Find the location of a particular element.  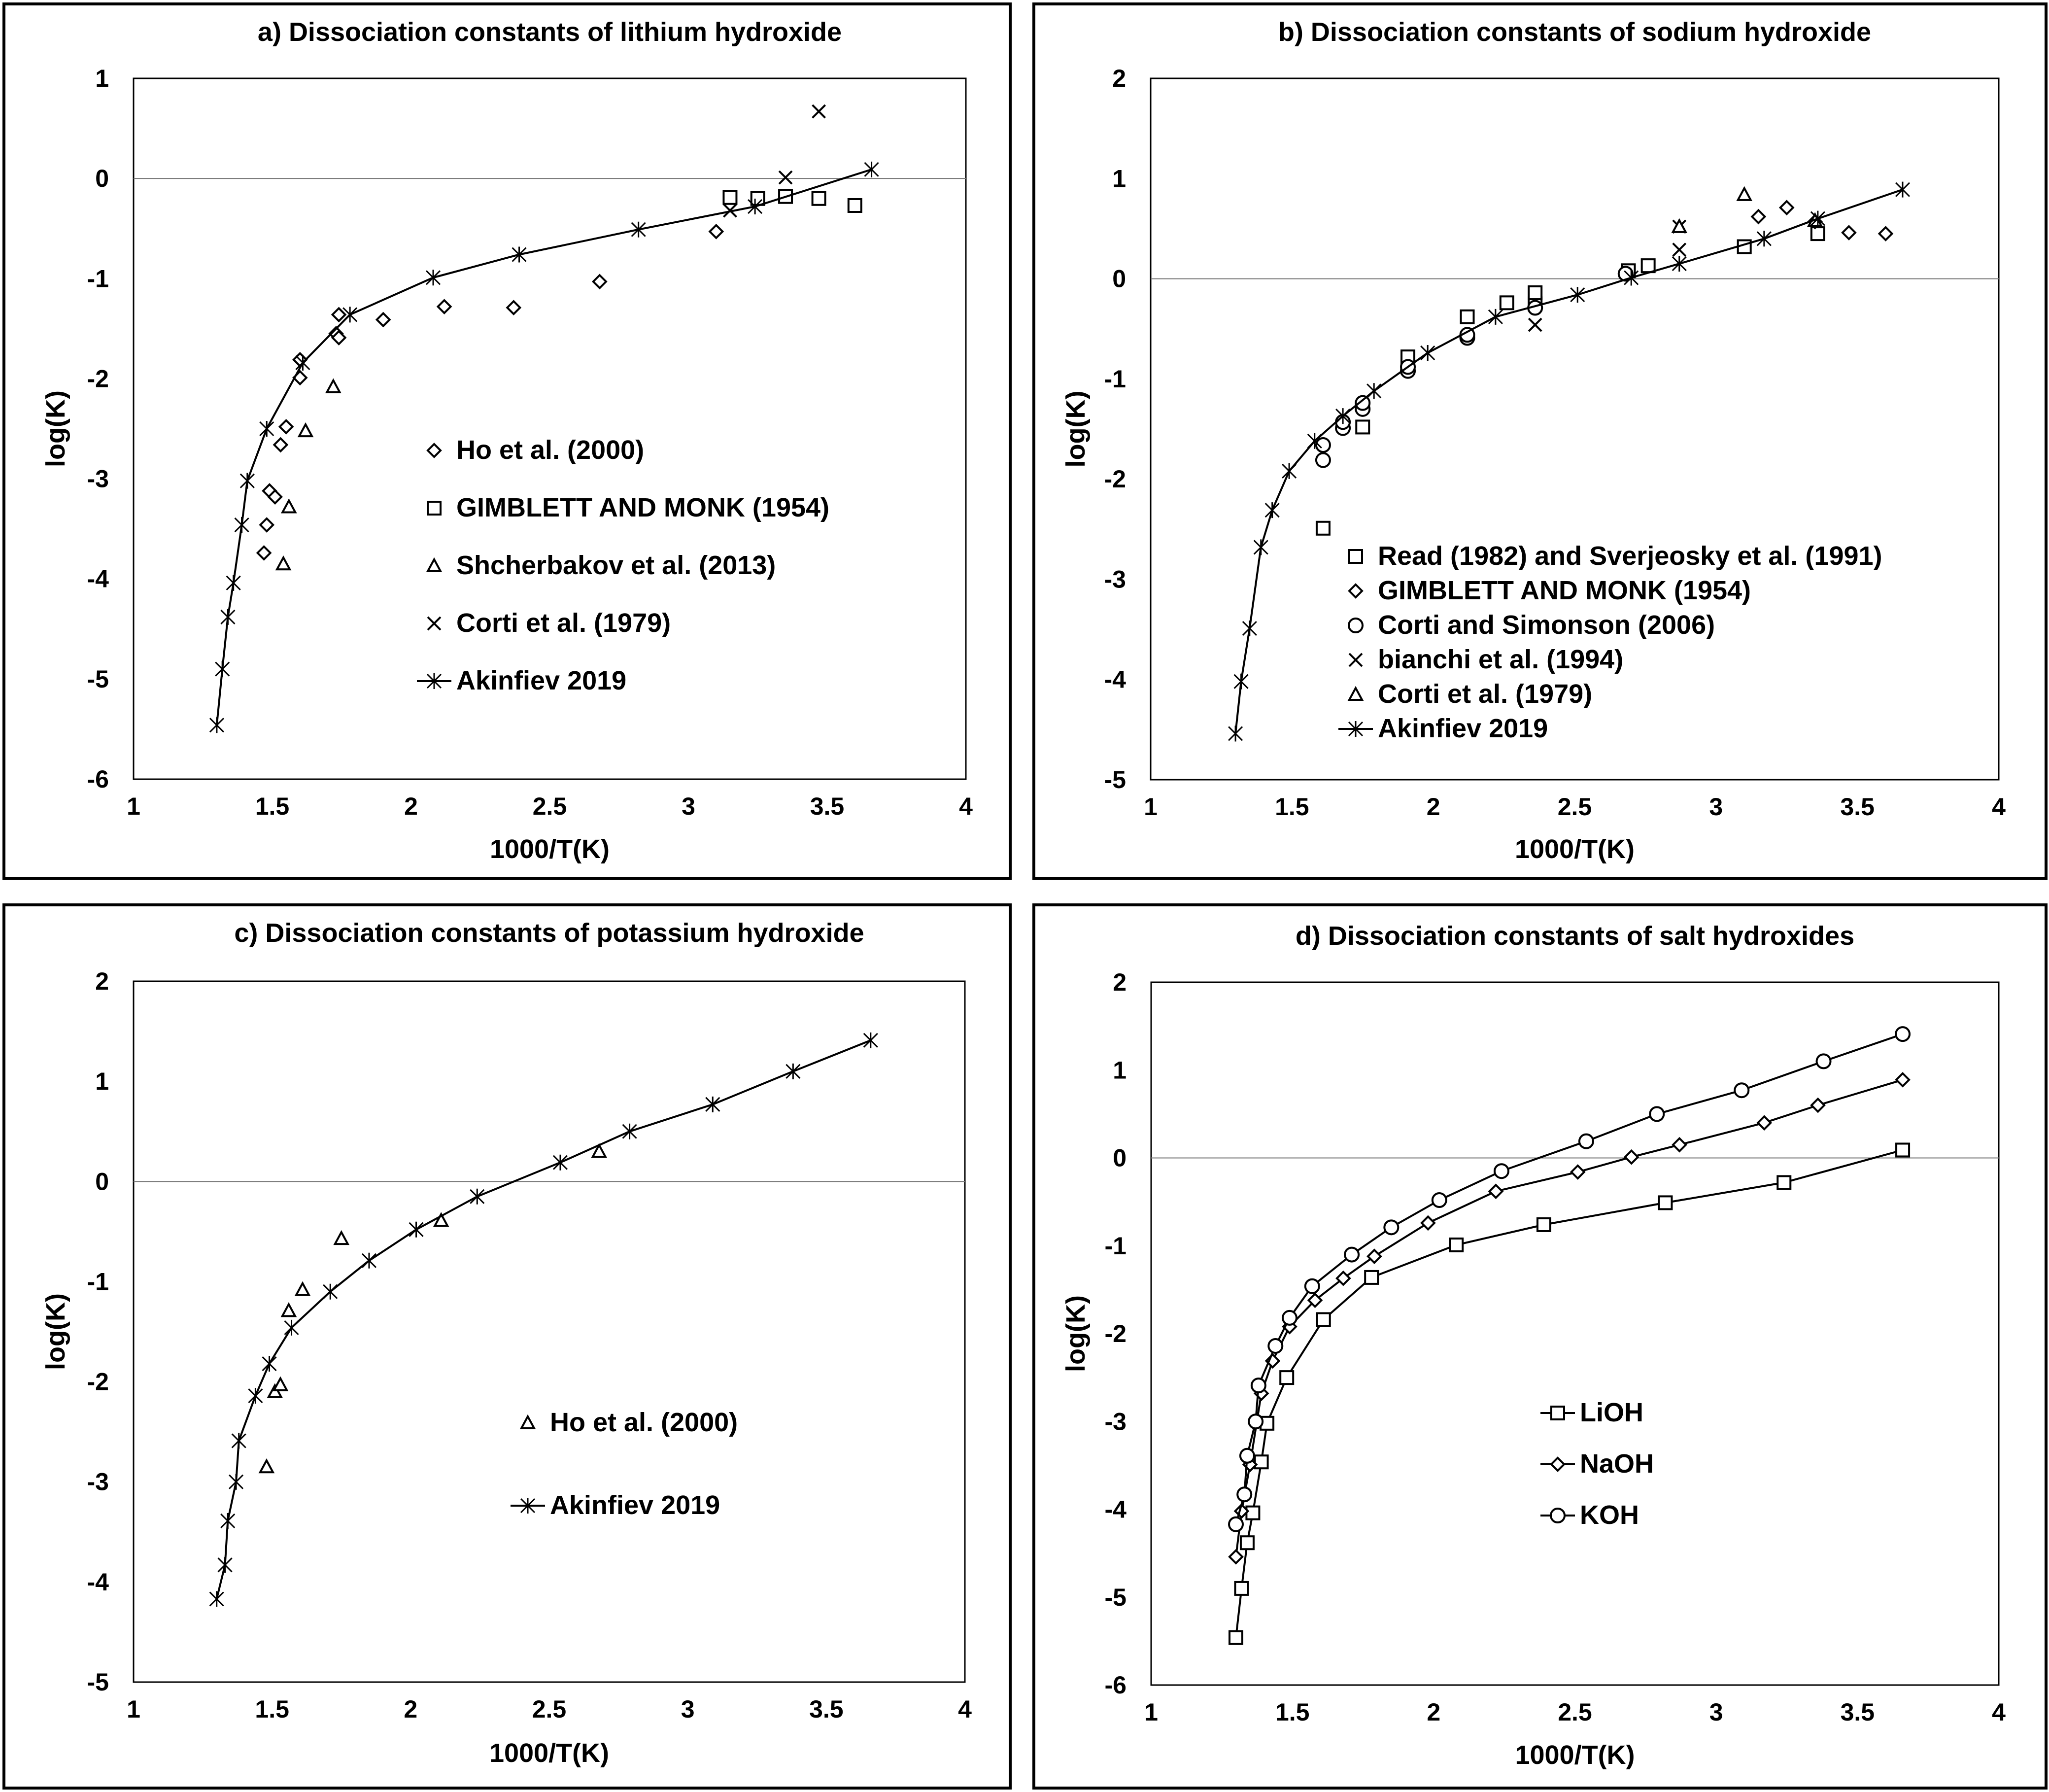

legend-item: Shcherbakov et al. (2013) is located at coordinates (601, 565).